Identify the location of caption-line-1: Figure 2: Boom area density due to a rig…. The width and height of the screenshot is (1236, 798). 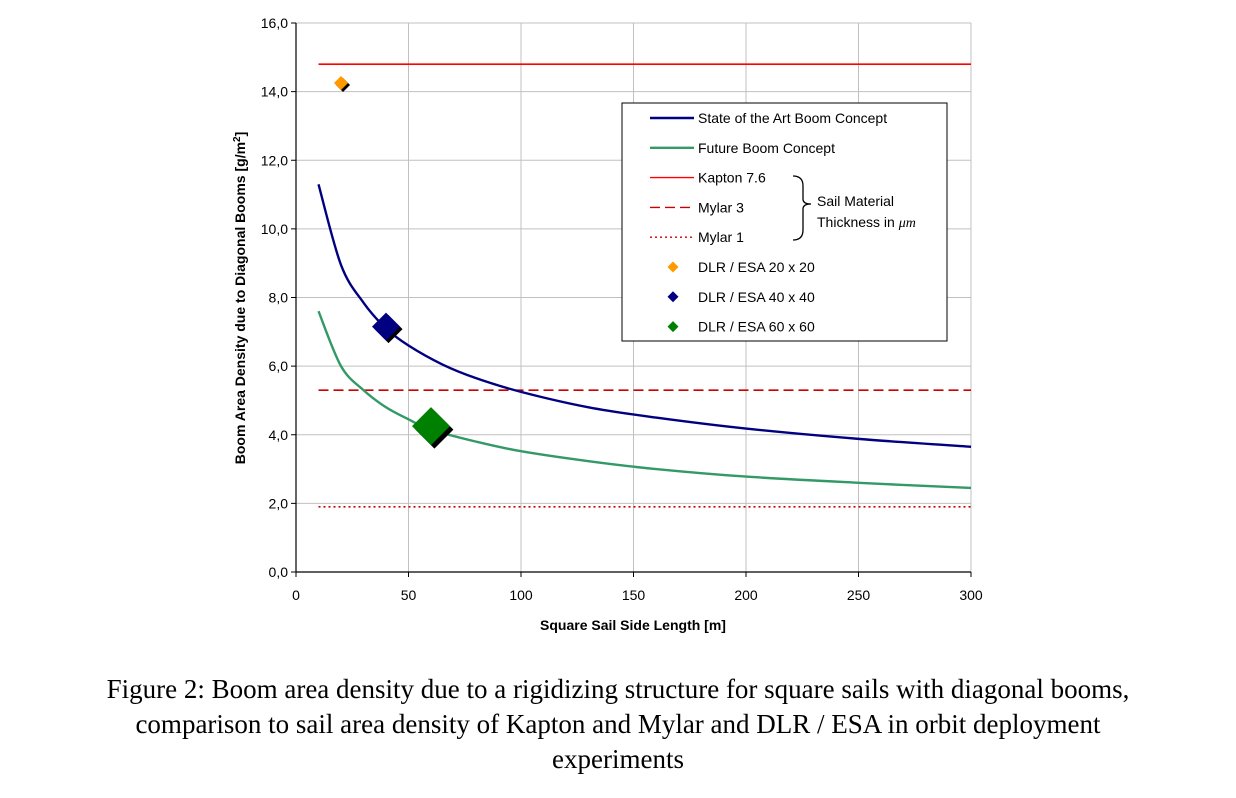
(618, 689).